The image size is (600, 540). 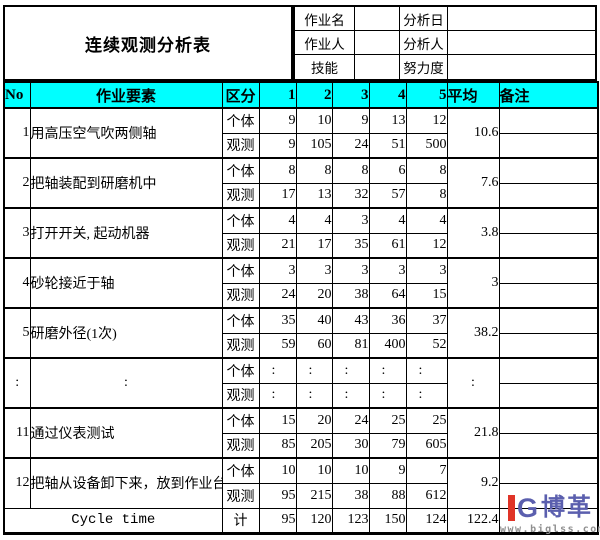 What do you see at coordinates (277, 445) in the screenshot?
I see `observed-value: 85` at bounding box center [277, 445].